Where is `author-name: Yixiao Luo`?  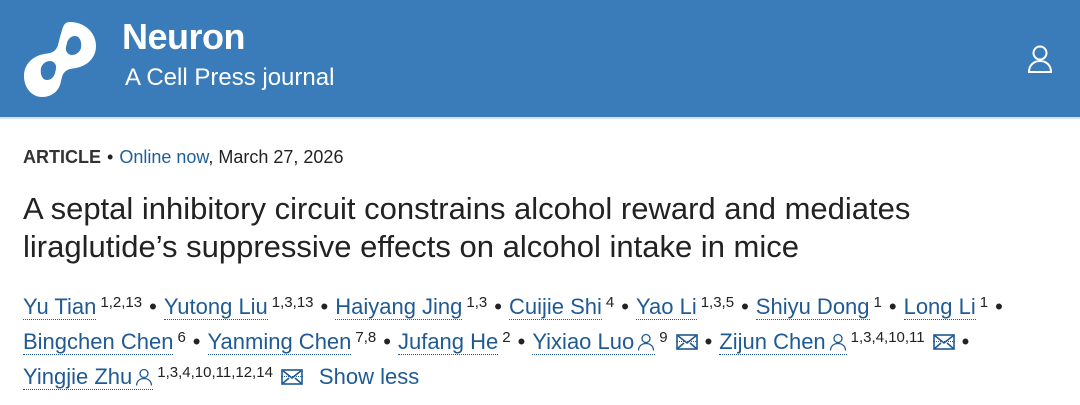 author-name: Yixiao Luo is located at coordinates (594, 340).